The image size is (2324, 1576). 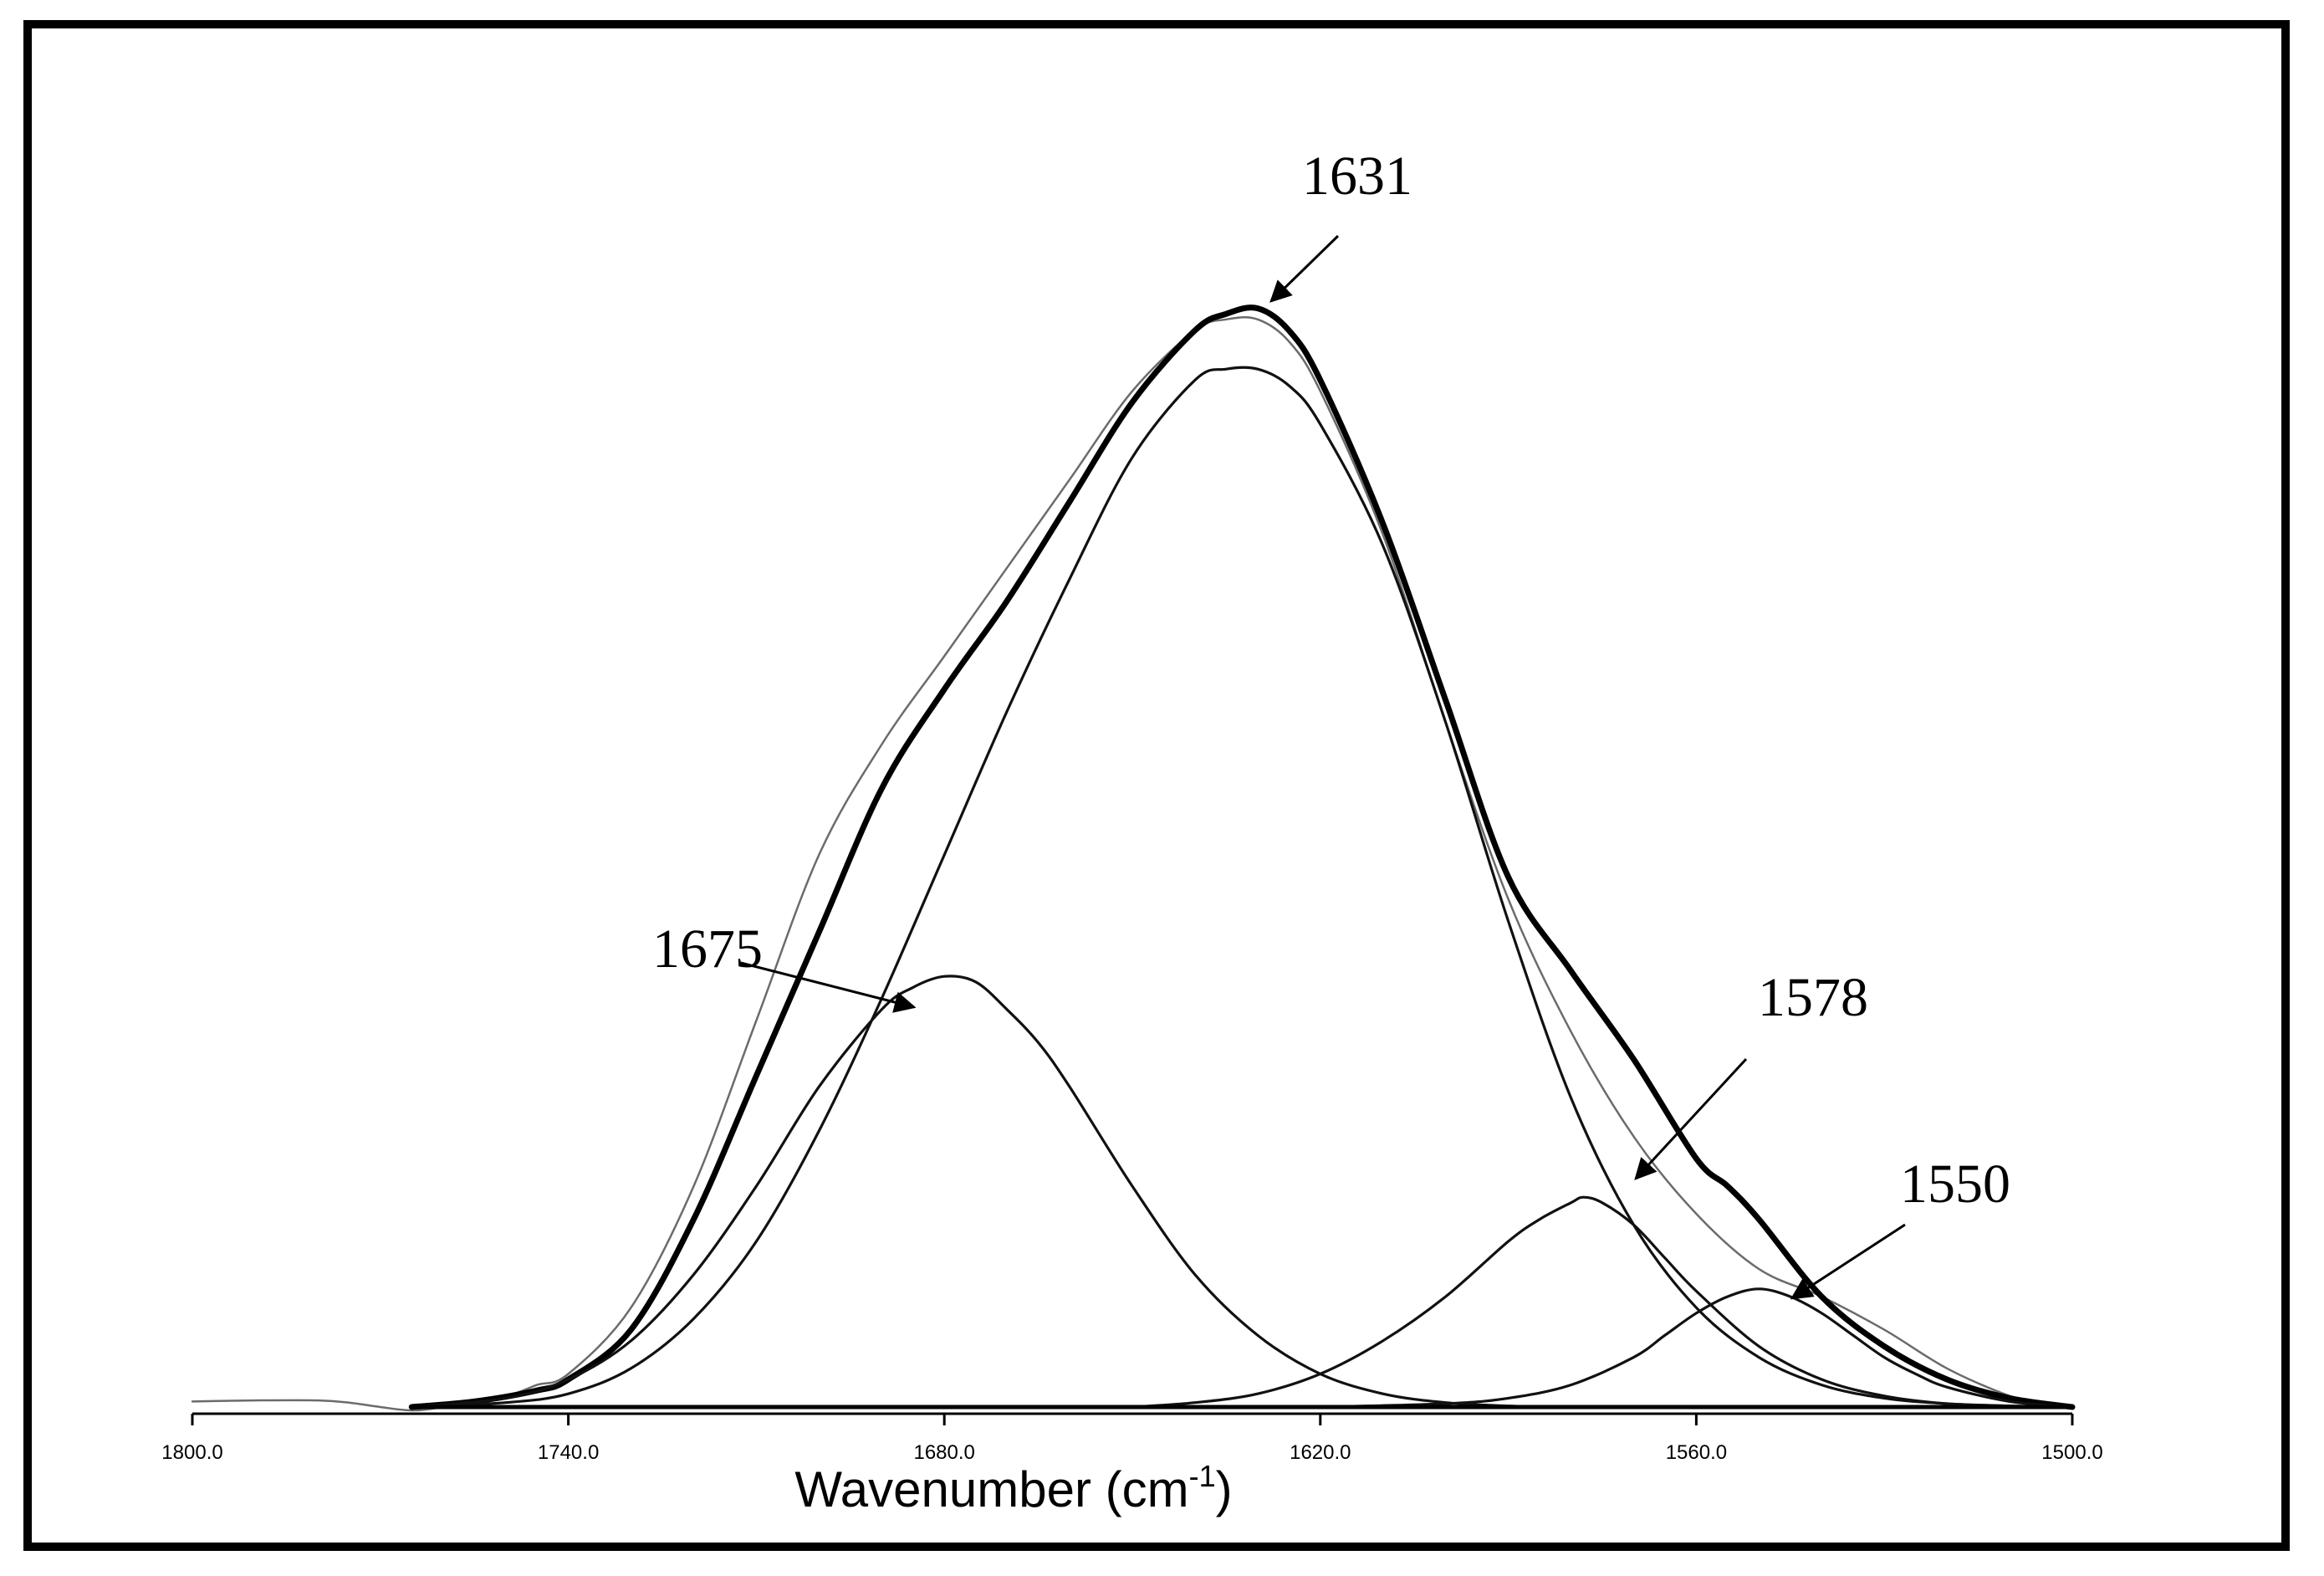 What do you see at coordinates (2071, 1452) in the screenshot?
I see `x-tick-label: 1500.0` at bounding box center [2071, 1452].